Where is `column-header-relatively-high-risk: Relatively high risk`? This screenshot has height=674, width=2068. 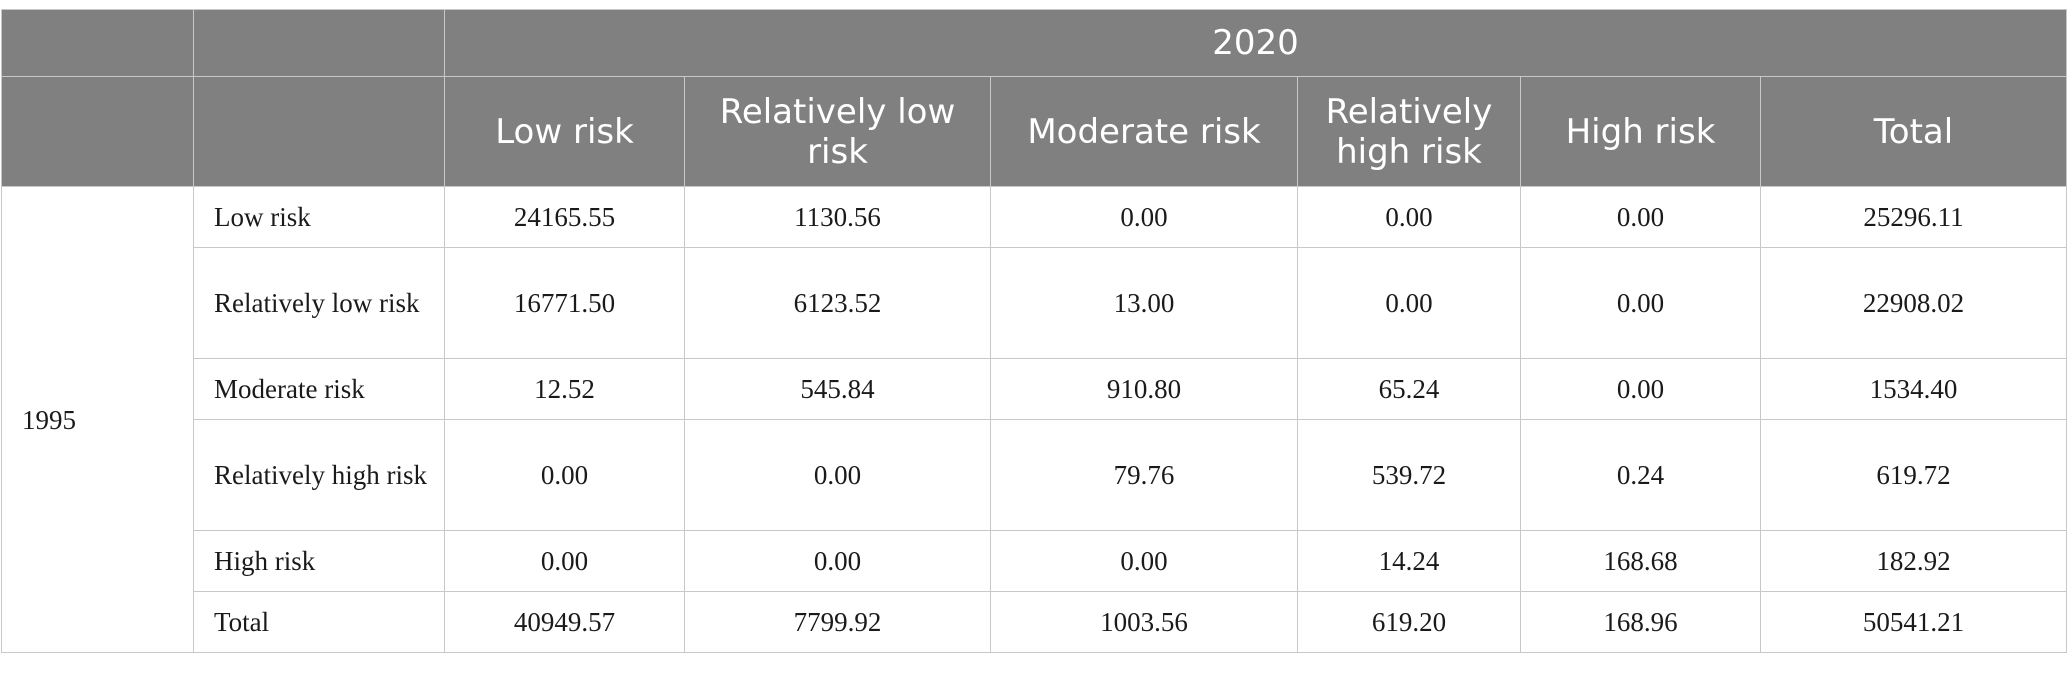
column-header-relatively-high-risk: Relatively high risk is located at coordinates (1409, 131).